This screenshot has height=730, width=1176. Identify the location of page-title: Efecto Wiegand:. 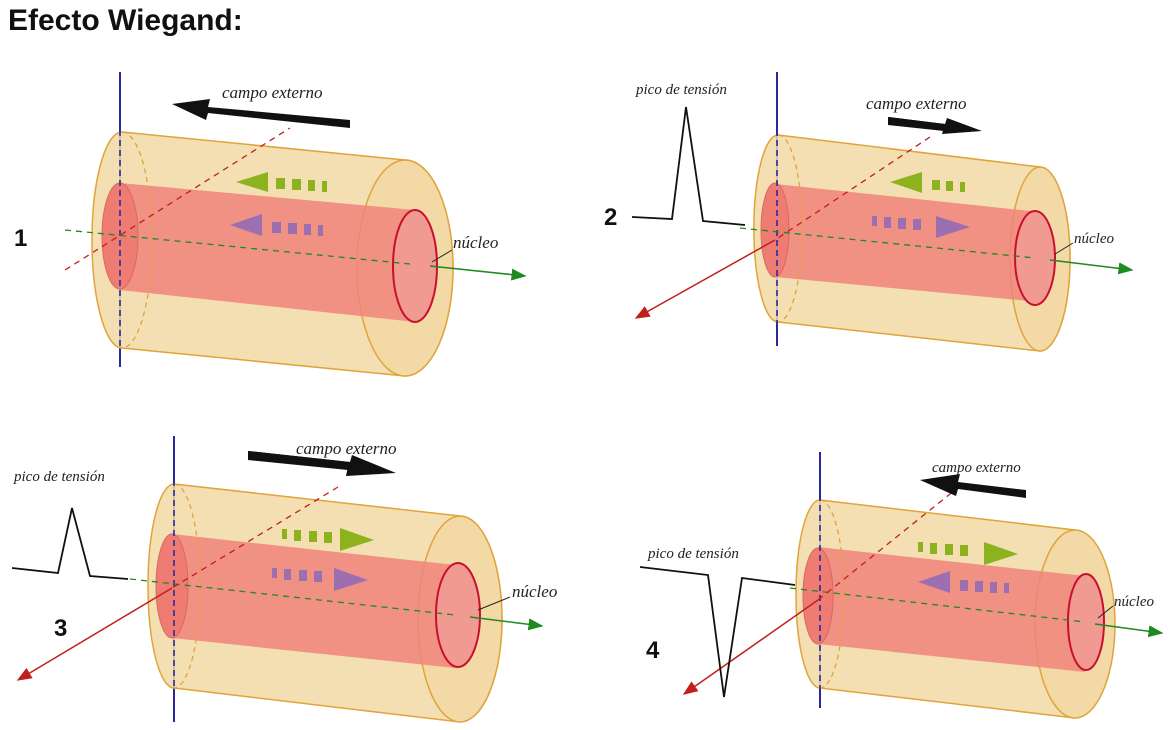
(125, 20).